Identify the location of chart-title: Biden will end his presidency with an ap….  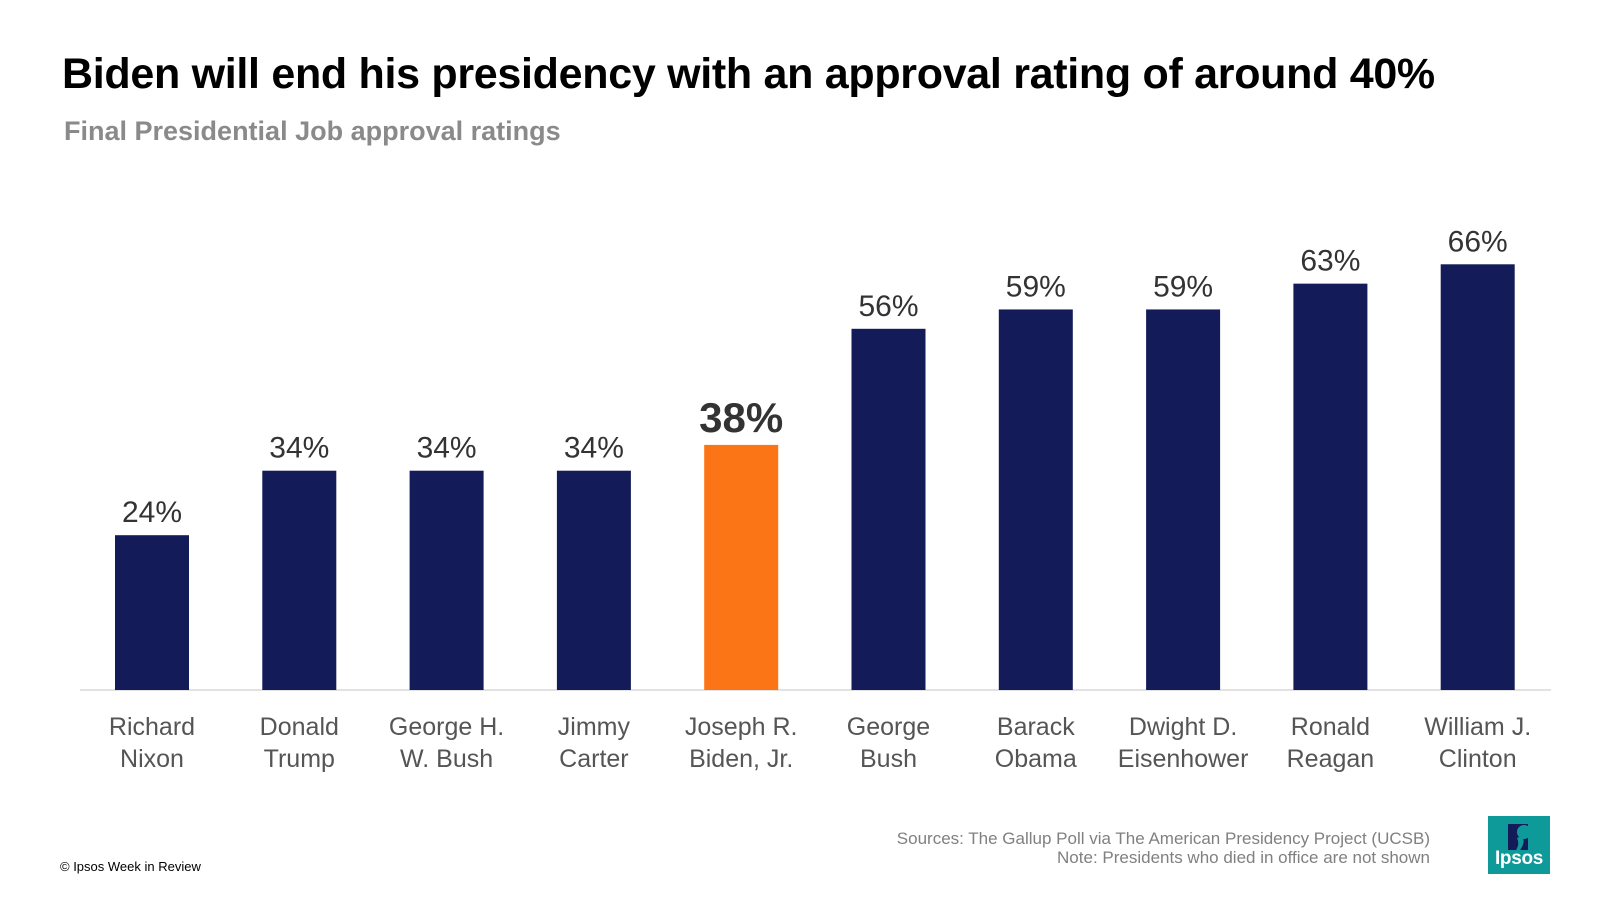
(748, 74).